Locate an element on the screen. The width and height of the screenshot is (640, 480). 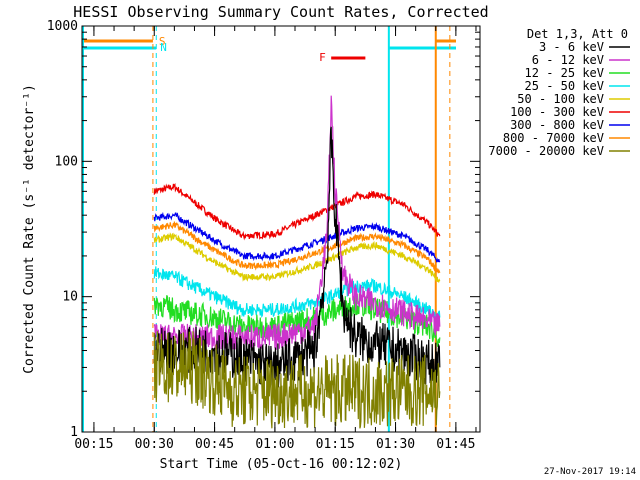
x-tick-label: 01:30 is located at coordinates (395, 444).